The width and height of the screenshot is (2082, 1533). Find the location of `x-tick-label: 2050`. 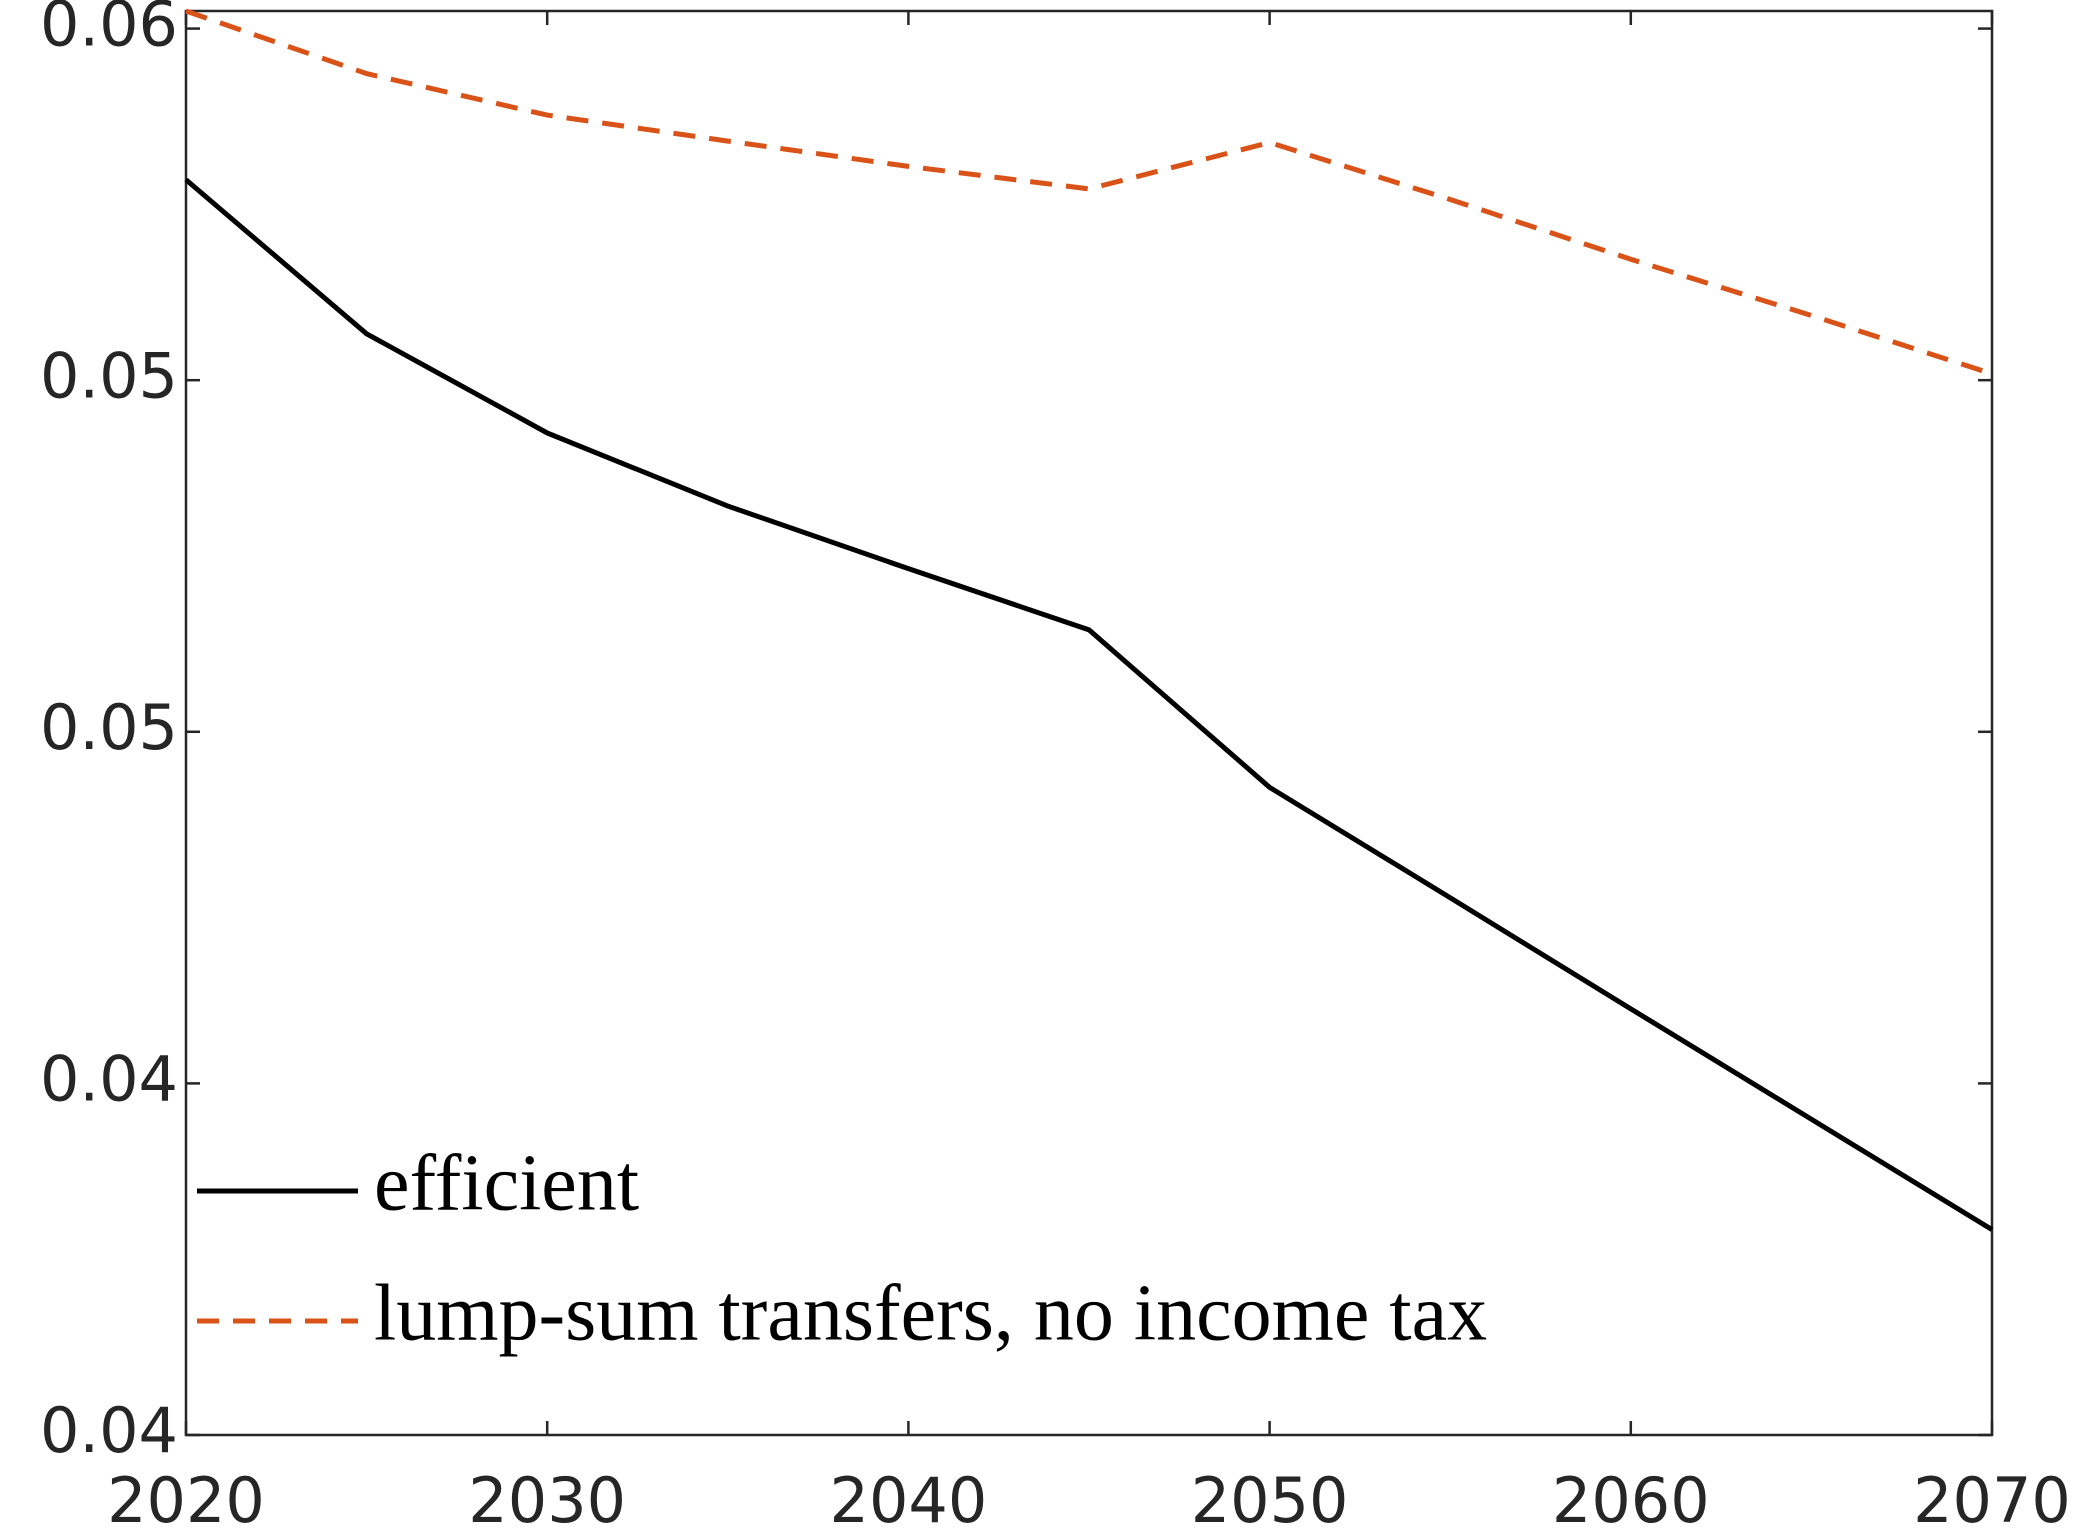

x-tick-label: 2050 is located at coordinates (1270, 1498).